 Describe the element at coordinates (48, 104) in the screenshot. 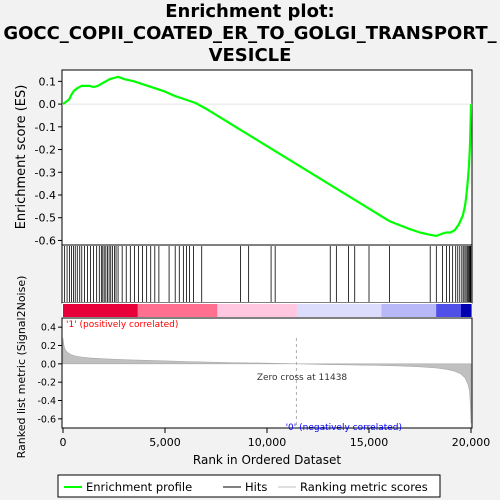

I see `es-y-tick-label: 0.0` at that location.